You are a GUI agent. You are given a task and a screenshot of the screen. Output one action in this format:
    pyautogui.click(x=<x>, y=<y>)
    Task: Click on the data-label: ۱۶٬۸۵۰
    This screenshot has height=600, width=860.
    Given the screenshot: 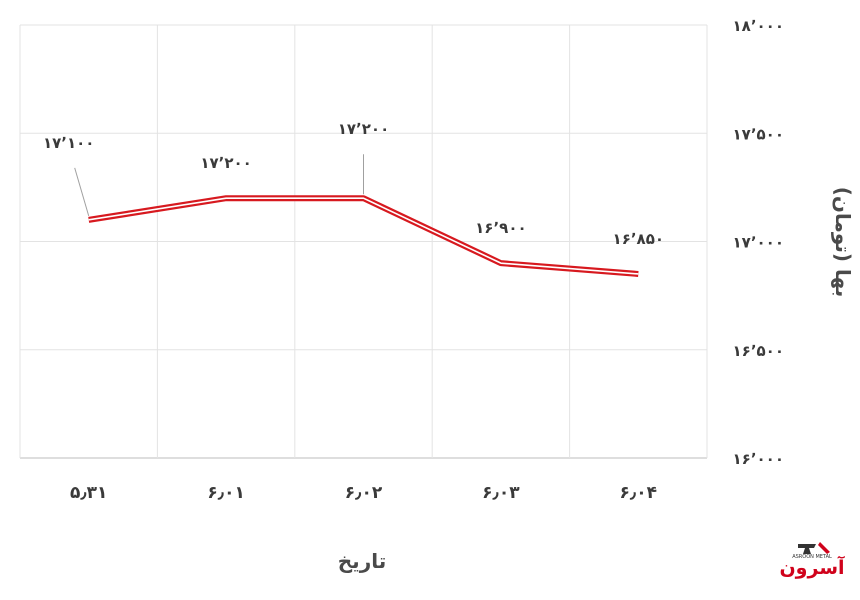 What is the action you would take?
    pyautogui.click(x=638, y=239)
    